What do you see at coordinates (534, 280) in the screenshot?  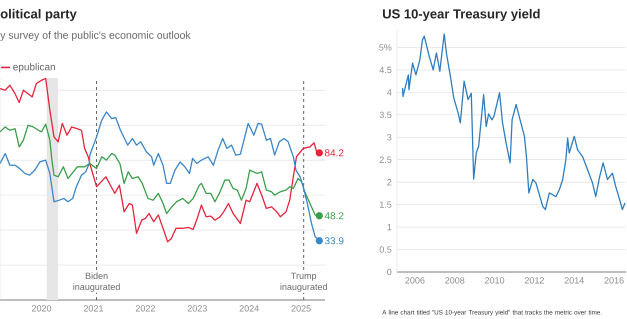 I see `x-tick-label: 2012` at bounding box center [534, 280].